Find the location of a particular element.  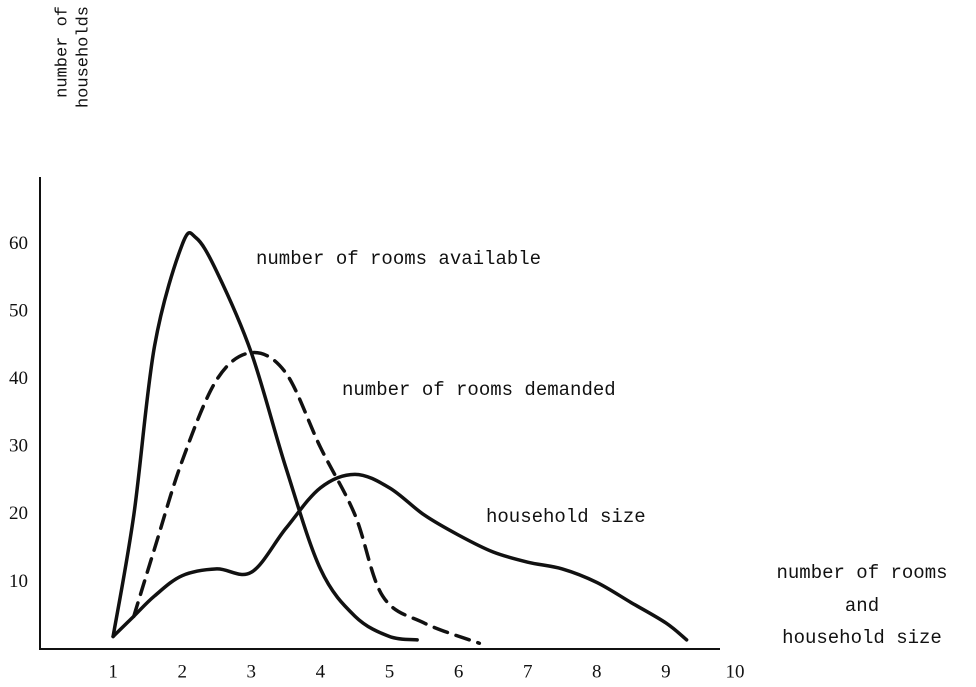

y-axis-label: number of is located at coordinates (62, 52).